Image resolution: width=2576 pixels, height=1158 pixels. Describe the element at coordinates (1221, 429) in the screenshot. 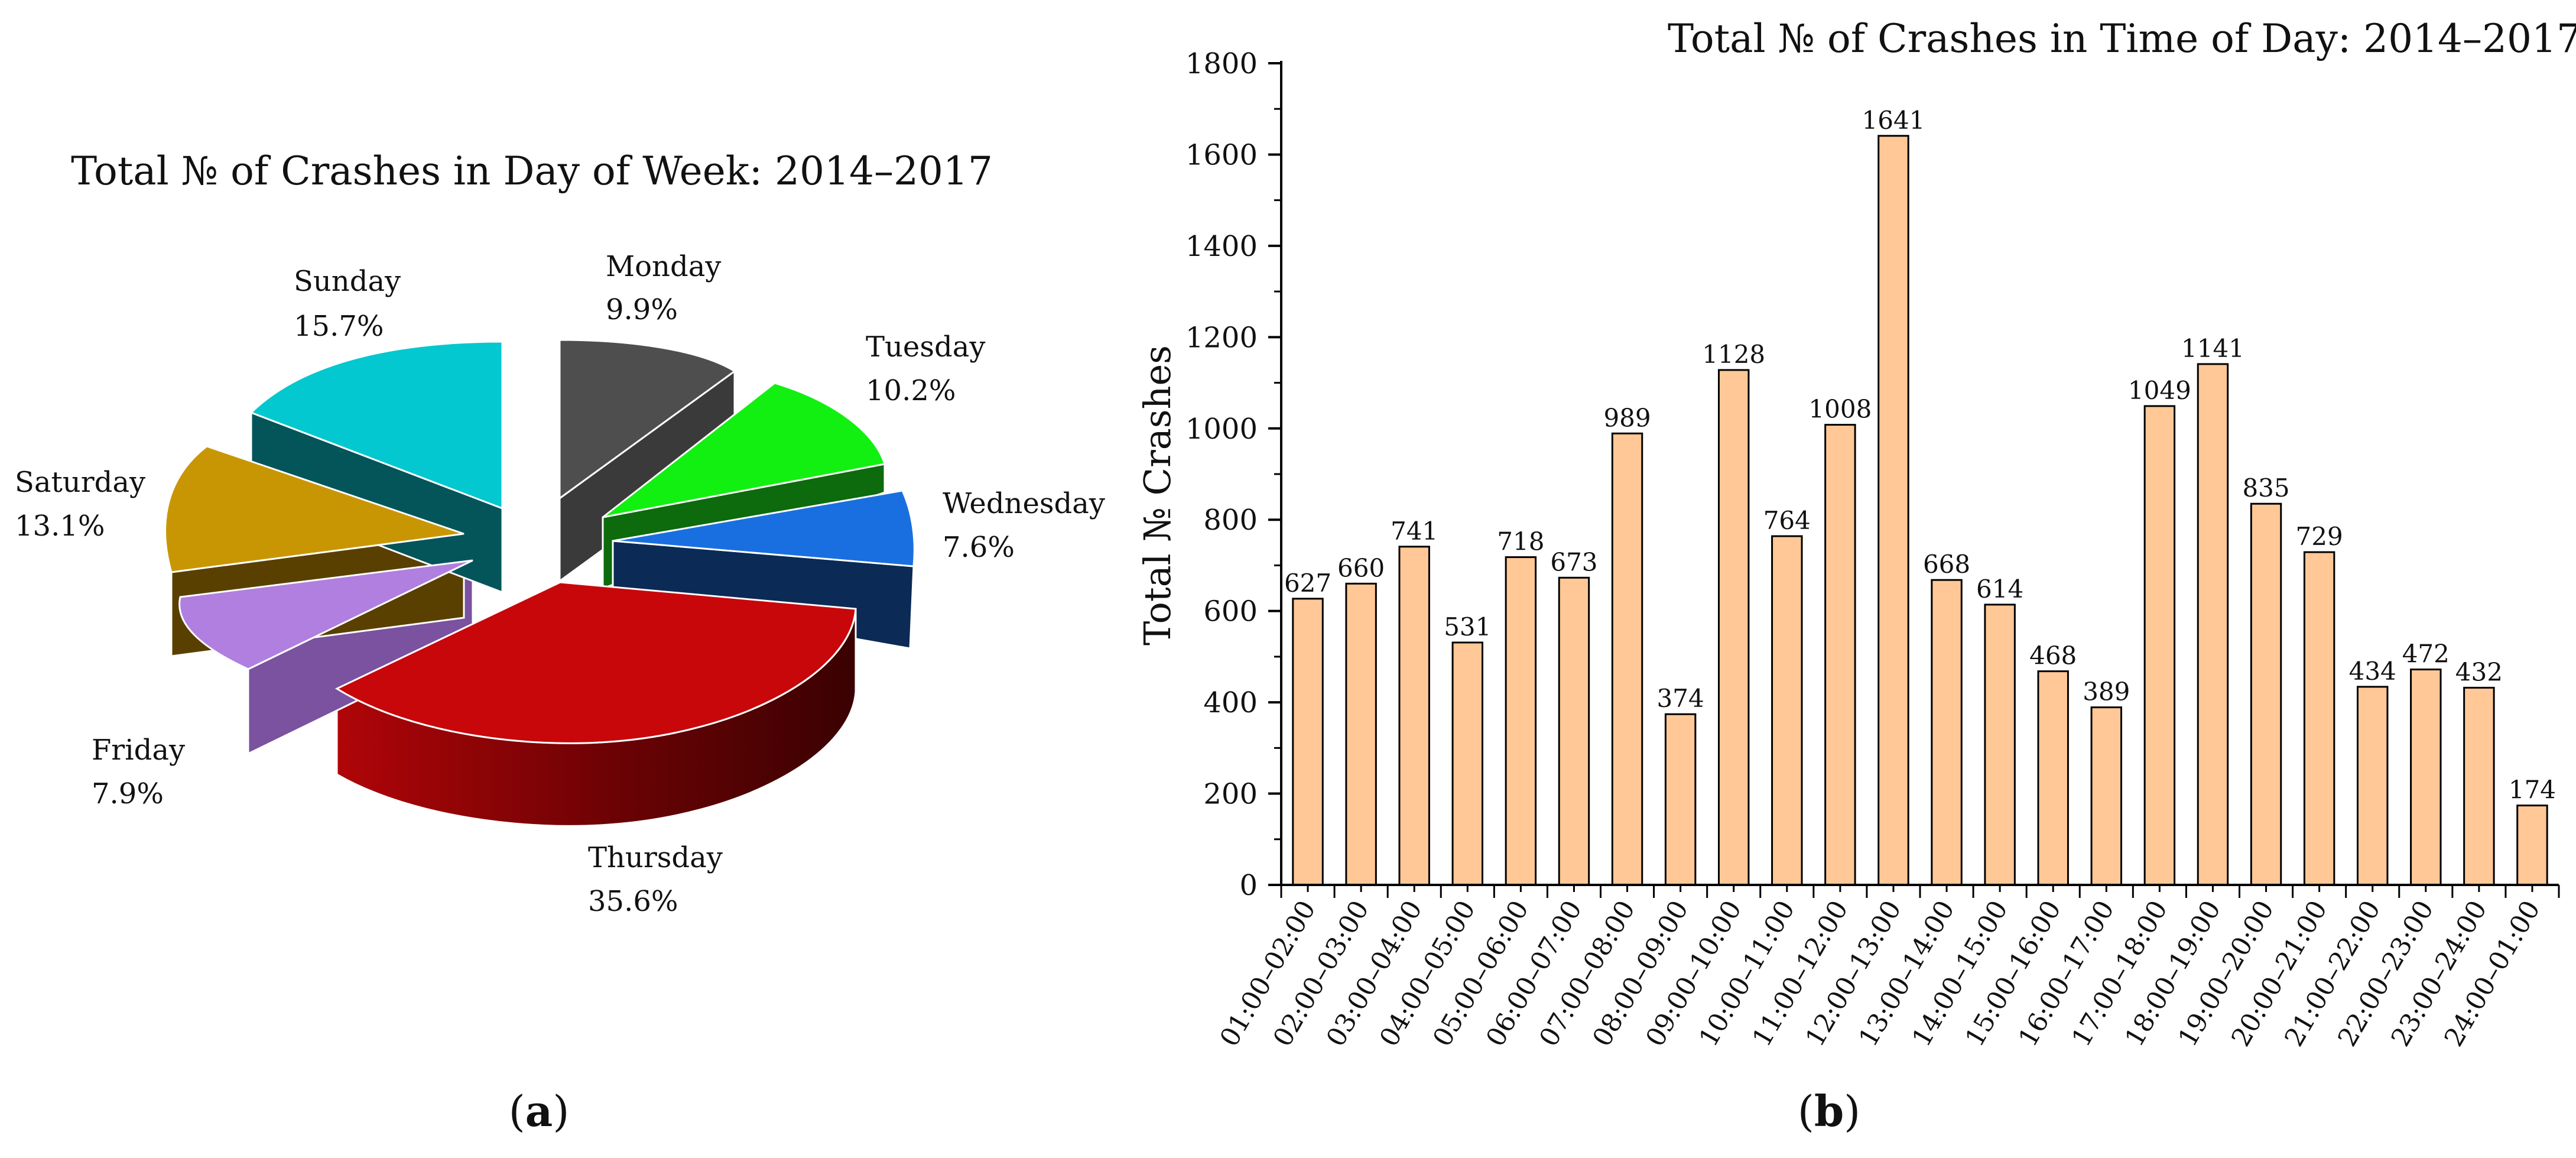

I see `y-tick-label: 1000` at that location.